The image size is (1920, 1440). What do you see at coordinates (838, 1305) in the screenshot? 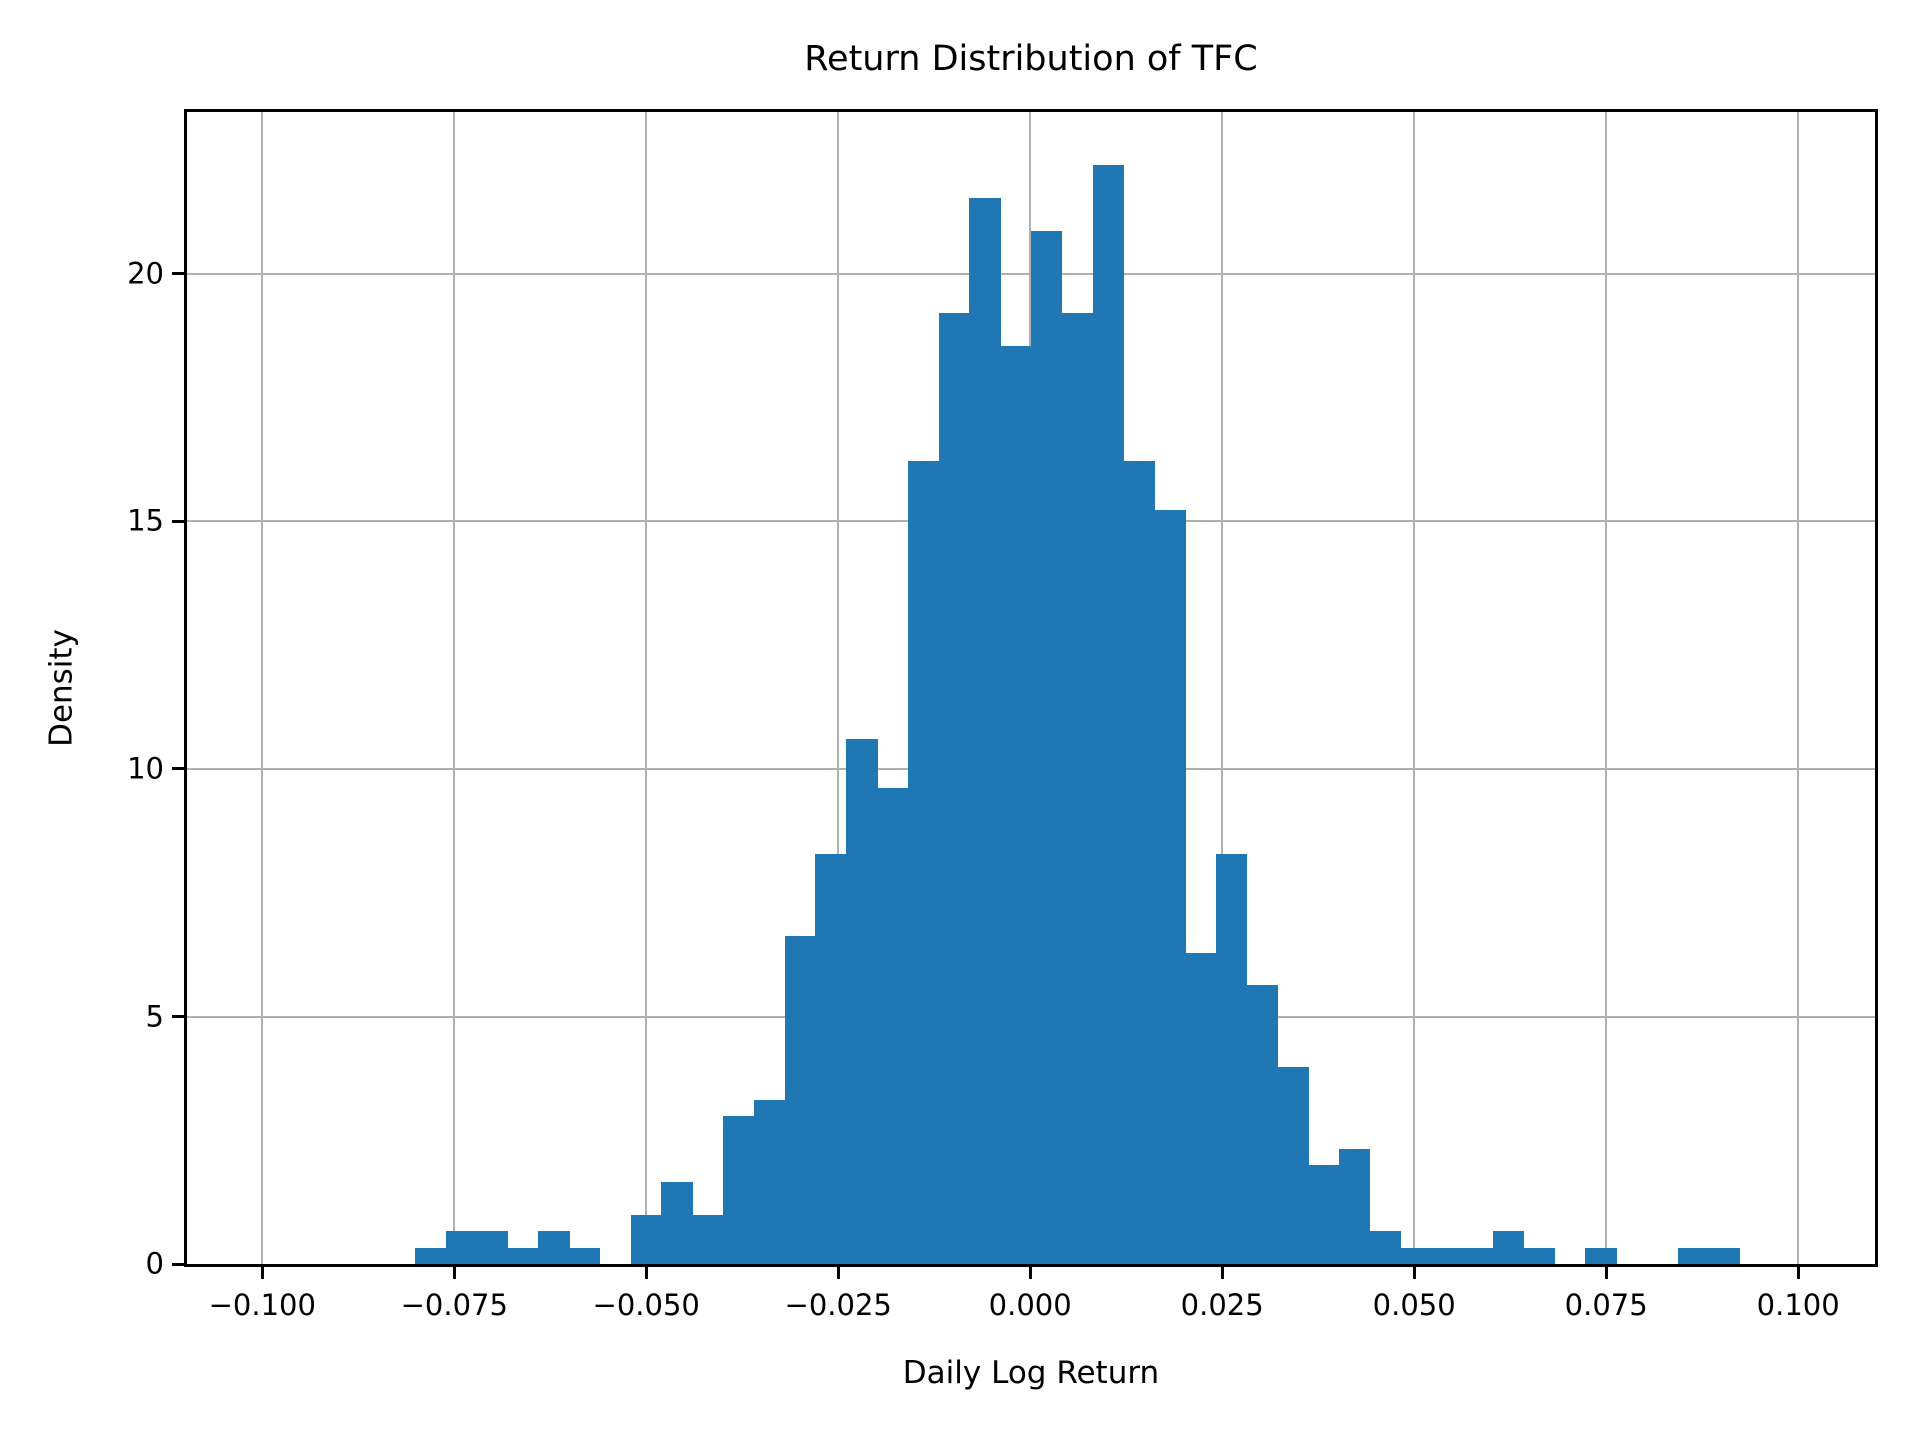
I see `x-tick-label: −0.025` at bounding box center [838, 1305].